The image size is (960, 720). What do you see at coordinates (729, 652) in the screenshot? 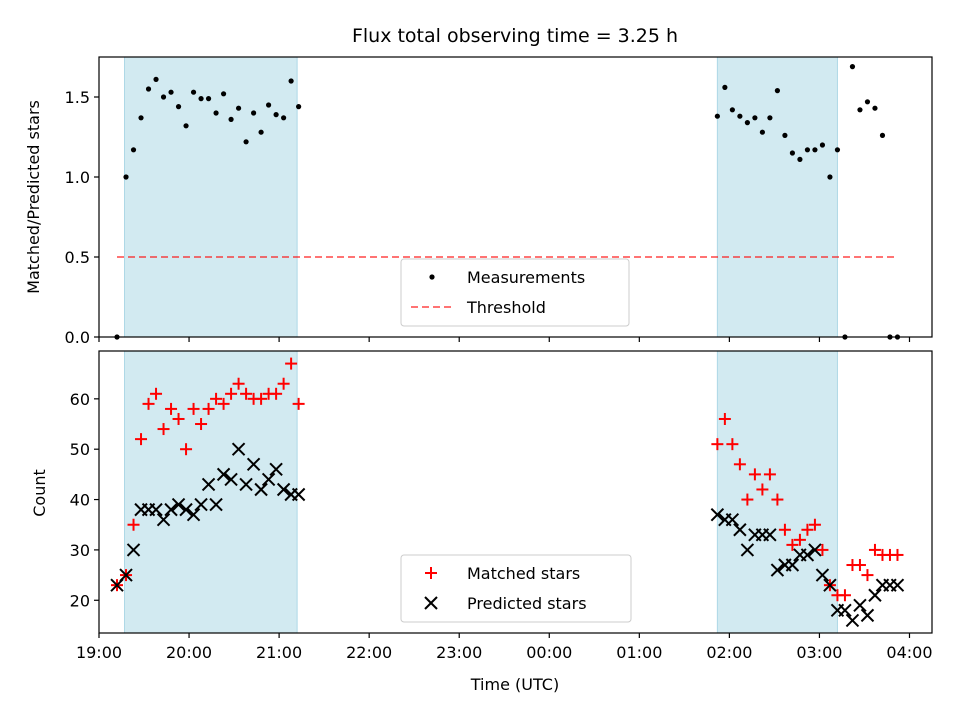
I see `x-tick-label: 02:00` at bounding box center [729, 652].